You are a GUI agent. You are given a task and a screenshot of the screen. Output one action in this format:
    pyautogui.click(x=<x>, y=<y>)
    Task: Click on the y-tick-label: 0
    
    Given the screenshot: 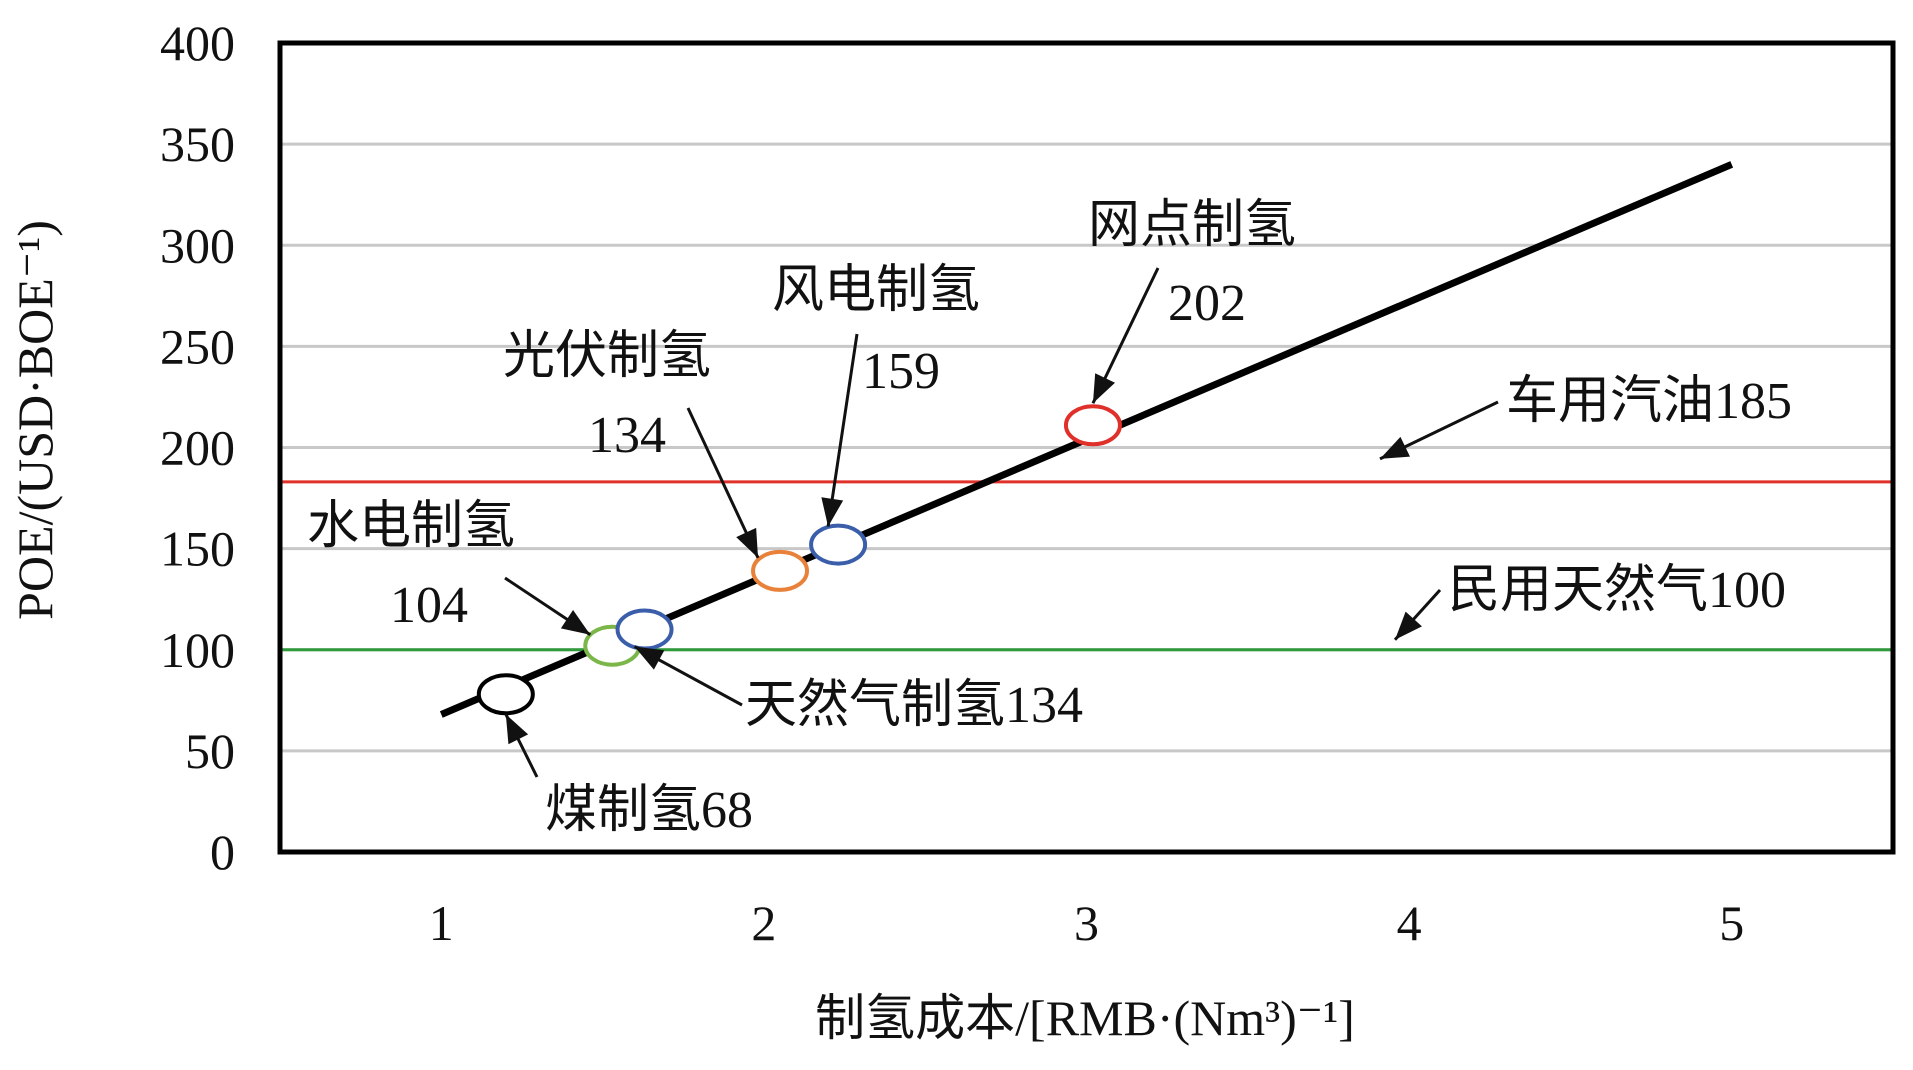 What is the action you would take?
    pyautogui.click(x=222, y=852)
    